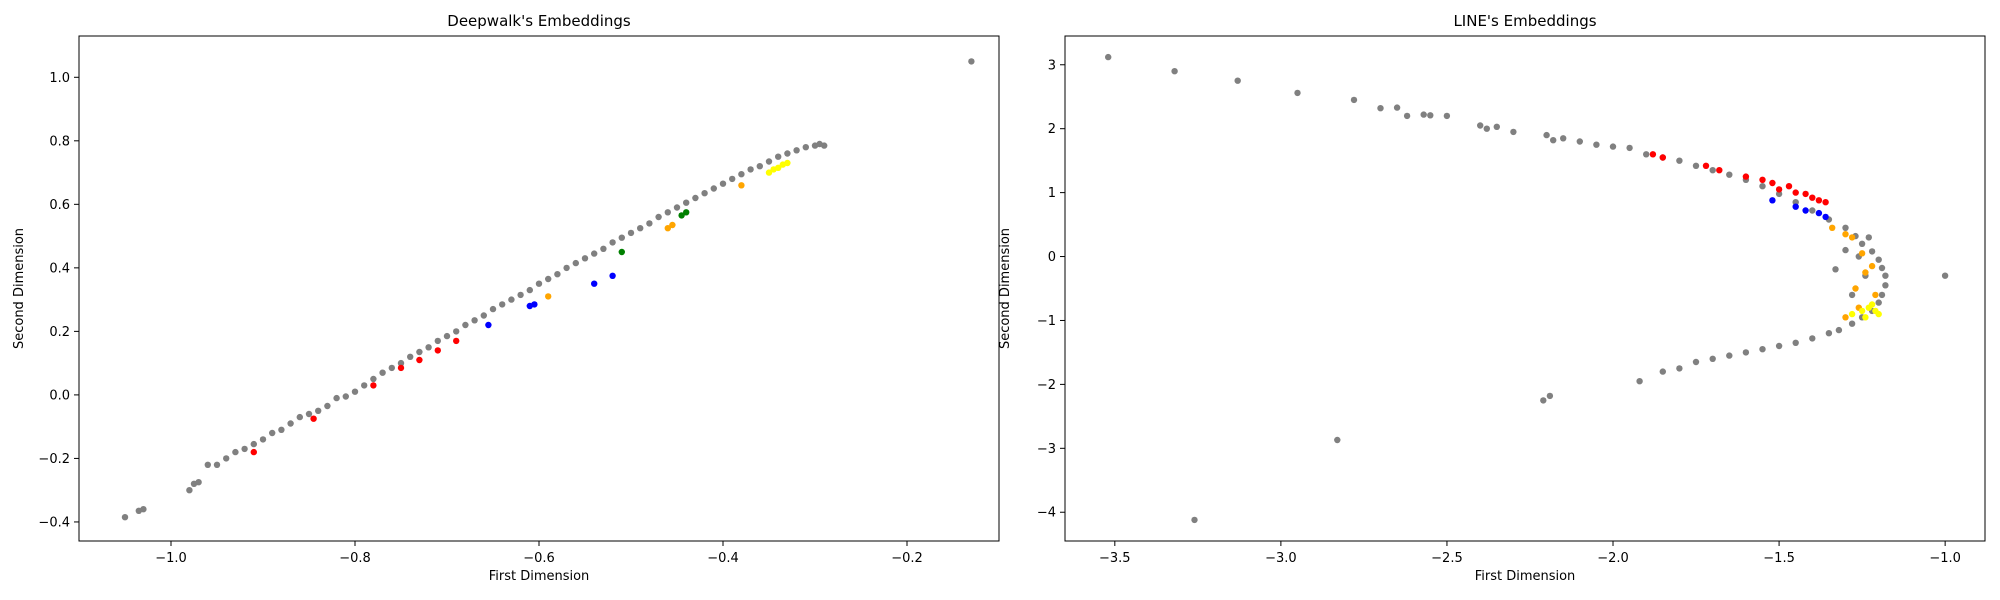 This screenshot has width=2000, height=600. What do you see at coordinates (1052, 193) in the screenshot?
I see `y-tick-label: 1` at bounding box center [1052, 193].